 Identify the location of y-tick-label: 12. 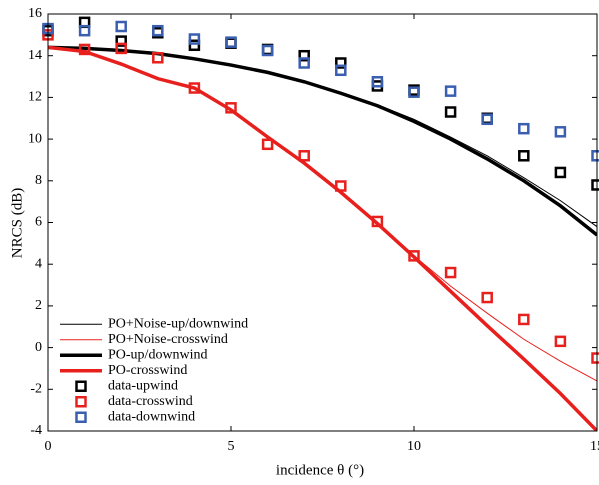
(35, 97).